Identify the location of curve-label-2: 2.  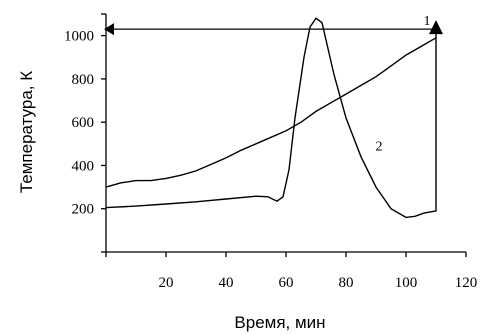
(379, 146).